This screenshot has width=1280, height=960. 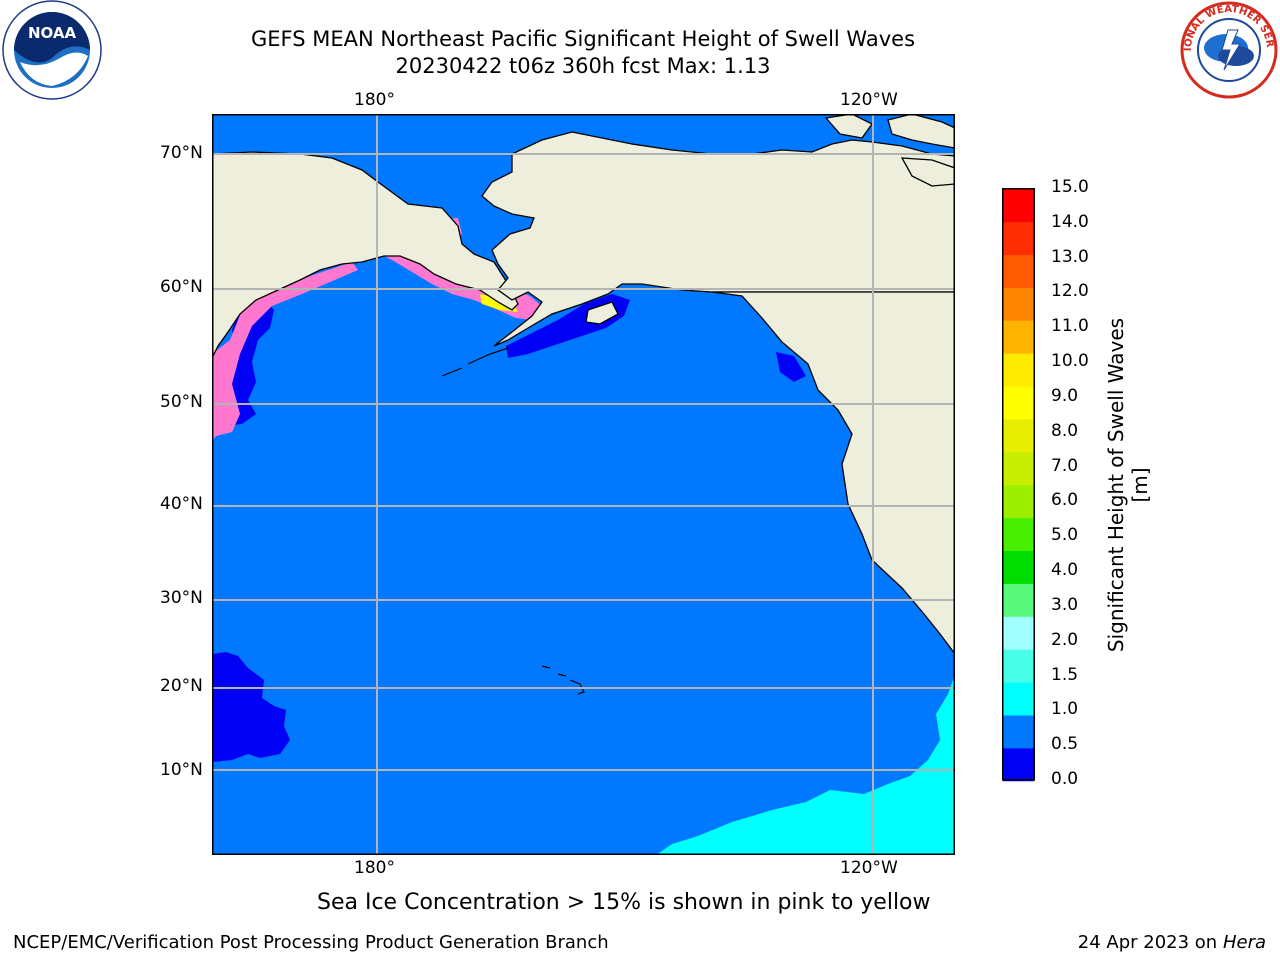 What do you see at coordinates (1227, 50) in the screenshot?
I see `nws-logo: NATIONAL WEATHER SERVICE` at bounding box center [1227, 50].